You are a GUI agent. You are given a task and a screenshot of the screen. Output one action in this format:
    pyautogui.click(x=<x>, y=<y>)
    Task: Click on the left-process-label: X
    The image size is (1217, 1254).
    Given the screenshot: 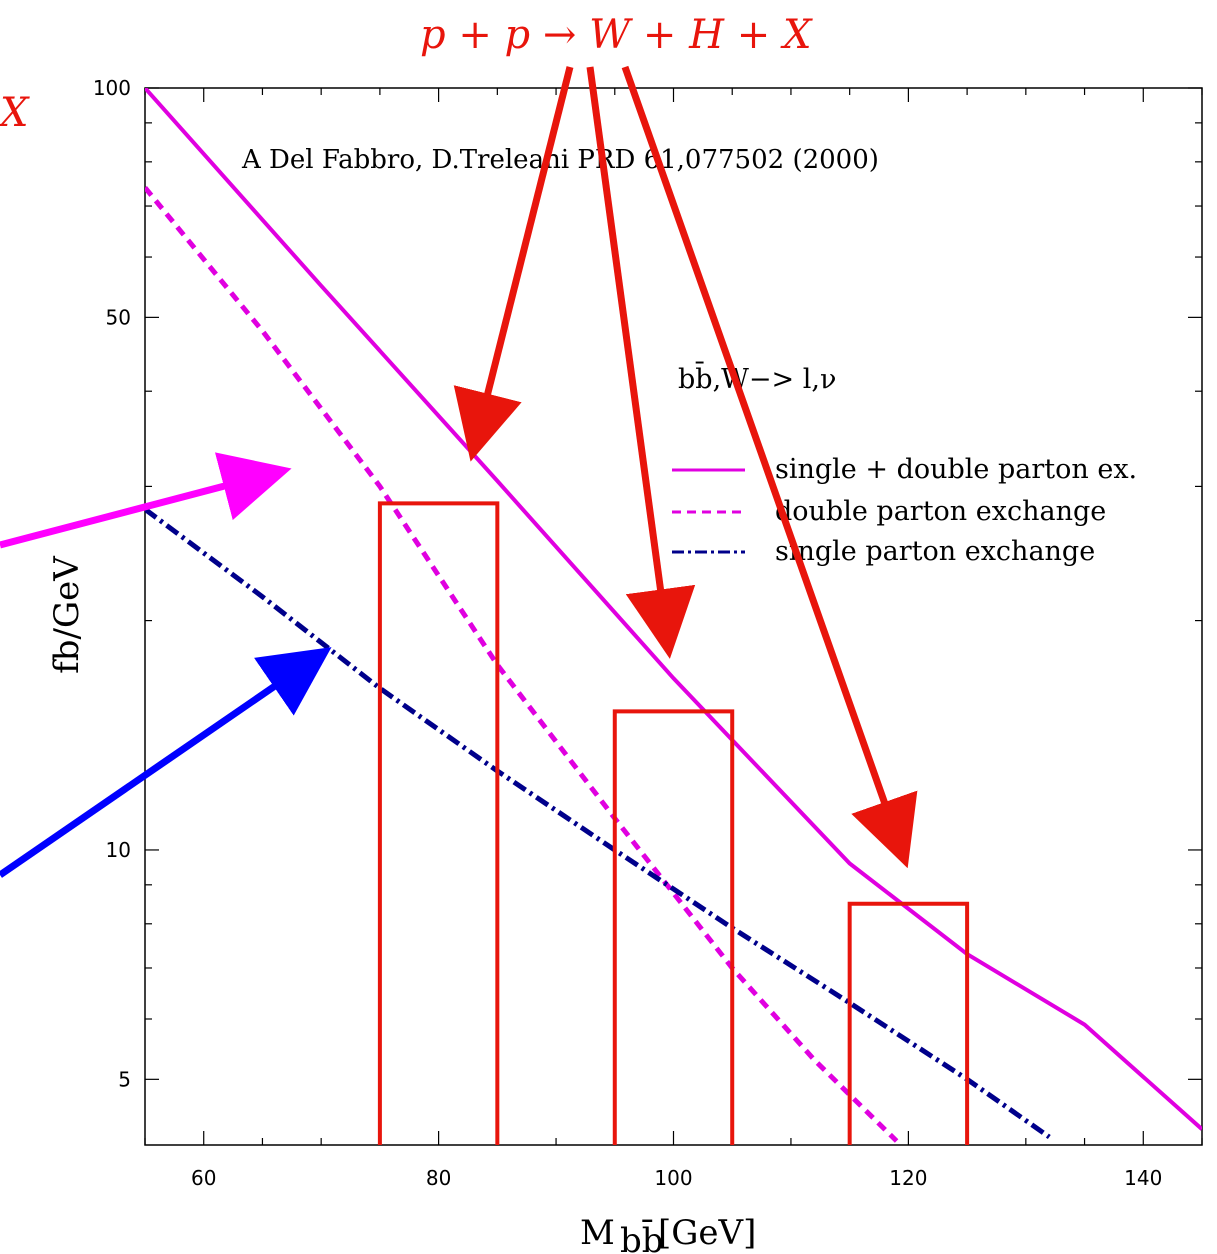 What is the action you would take?
    pyautogui.click(x=15, y=113)
    